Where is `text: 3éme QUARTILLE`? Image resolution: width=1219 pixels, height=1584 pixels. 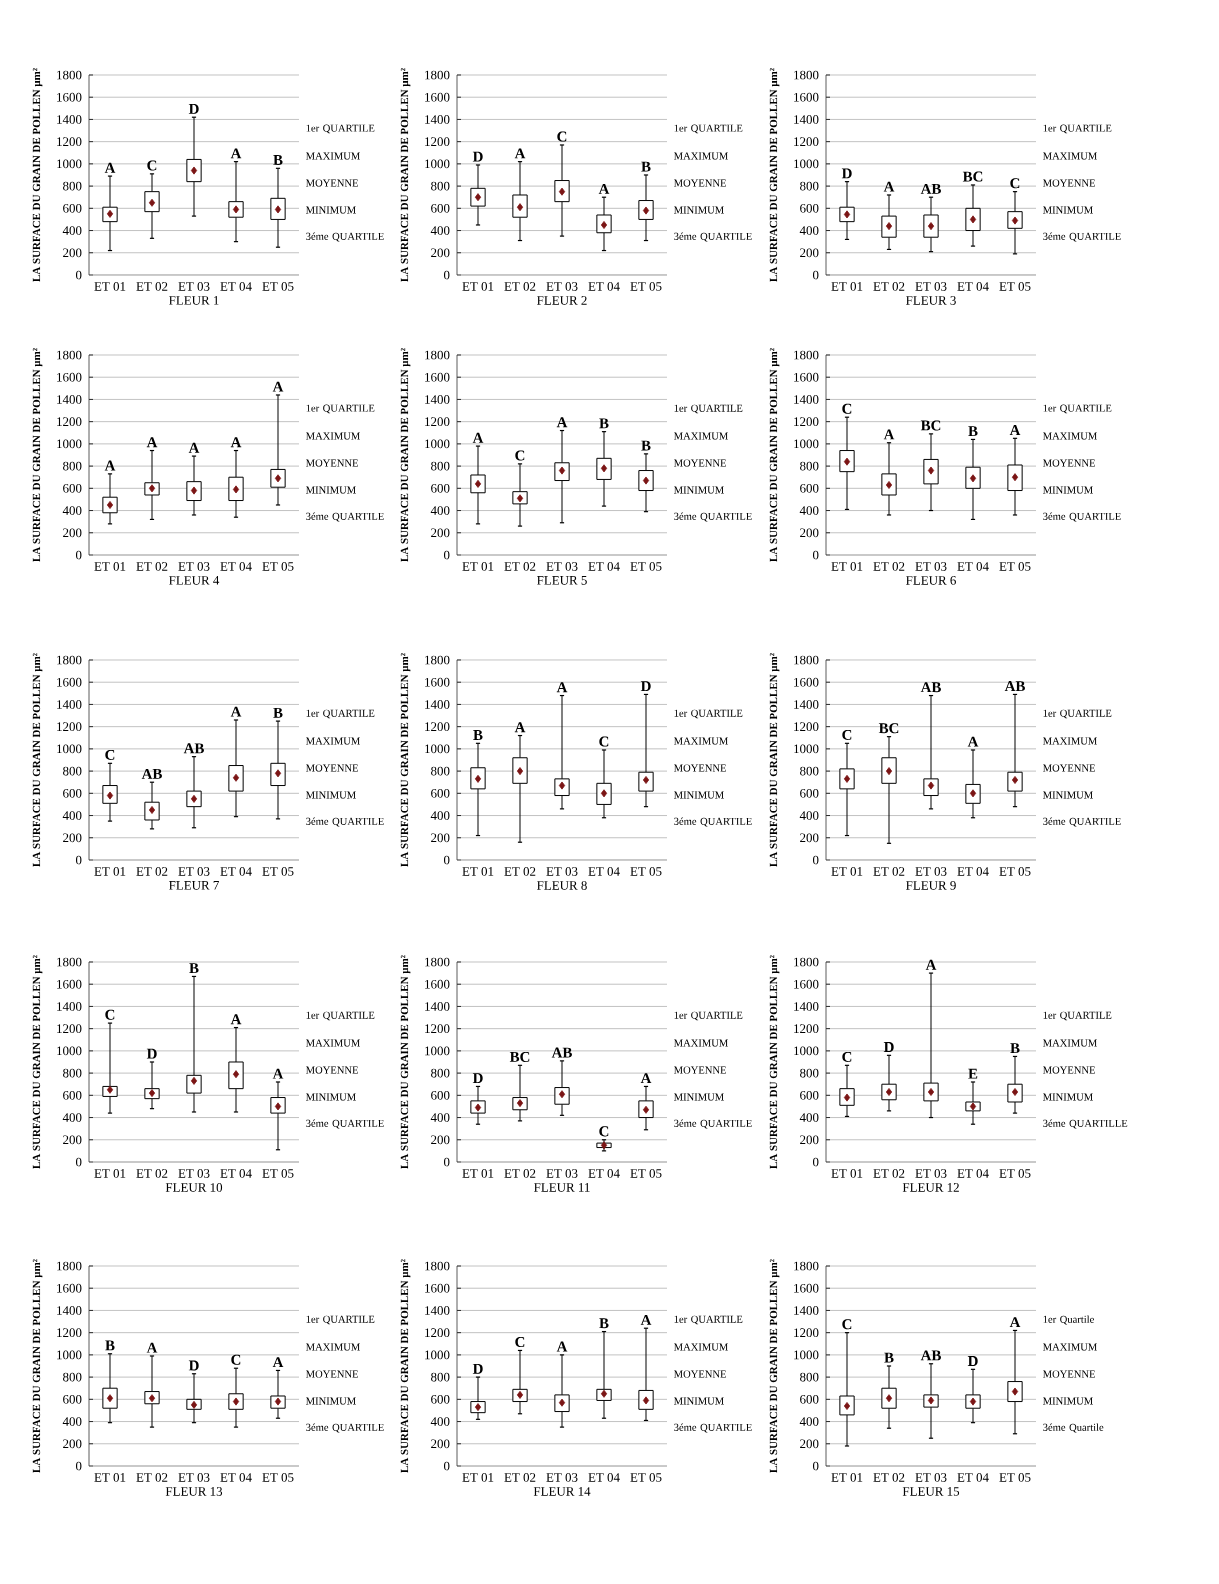 text: 3éme QUARTILLE is located at coordinates (1085, 1124).